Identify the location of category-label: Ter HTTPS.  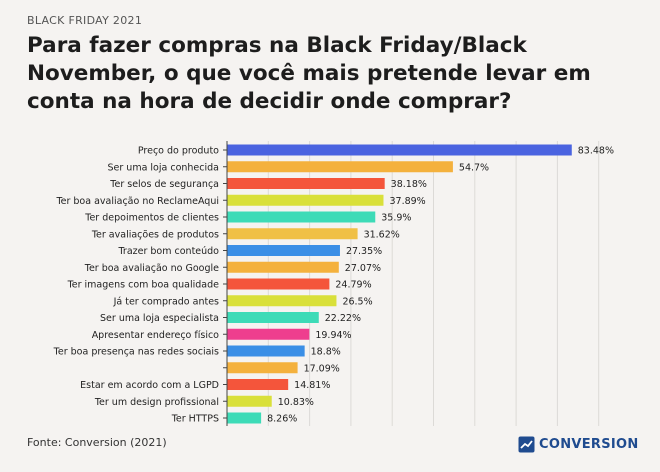
(195, 419).